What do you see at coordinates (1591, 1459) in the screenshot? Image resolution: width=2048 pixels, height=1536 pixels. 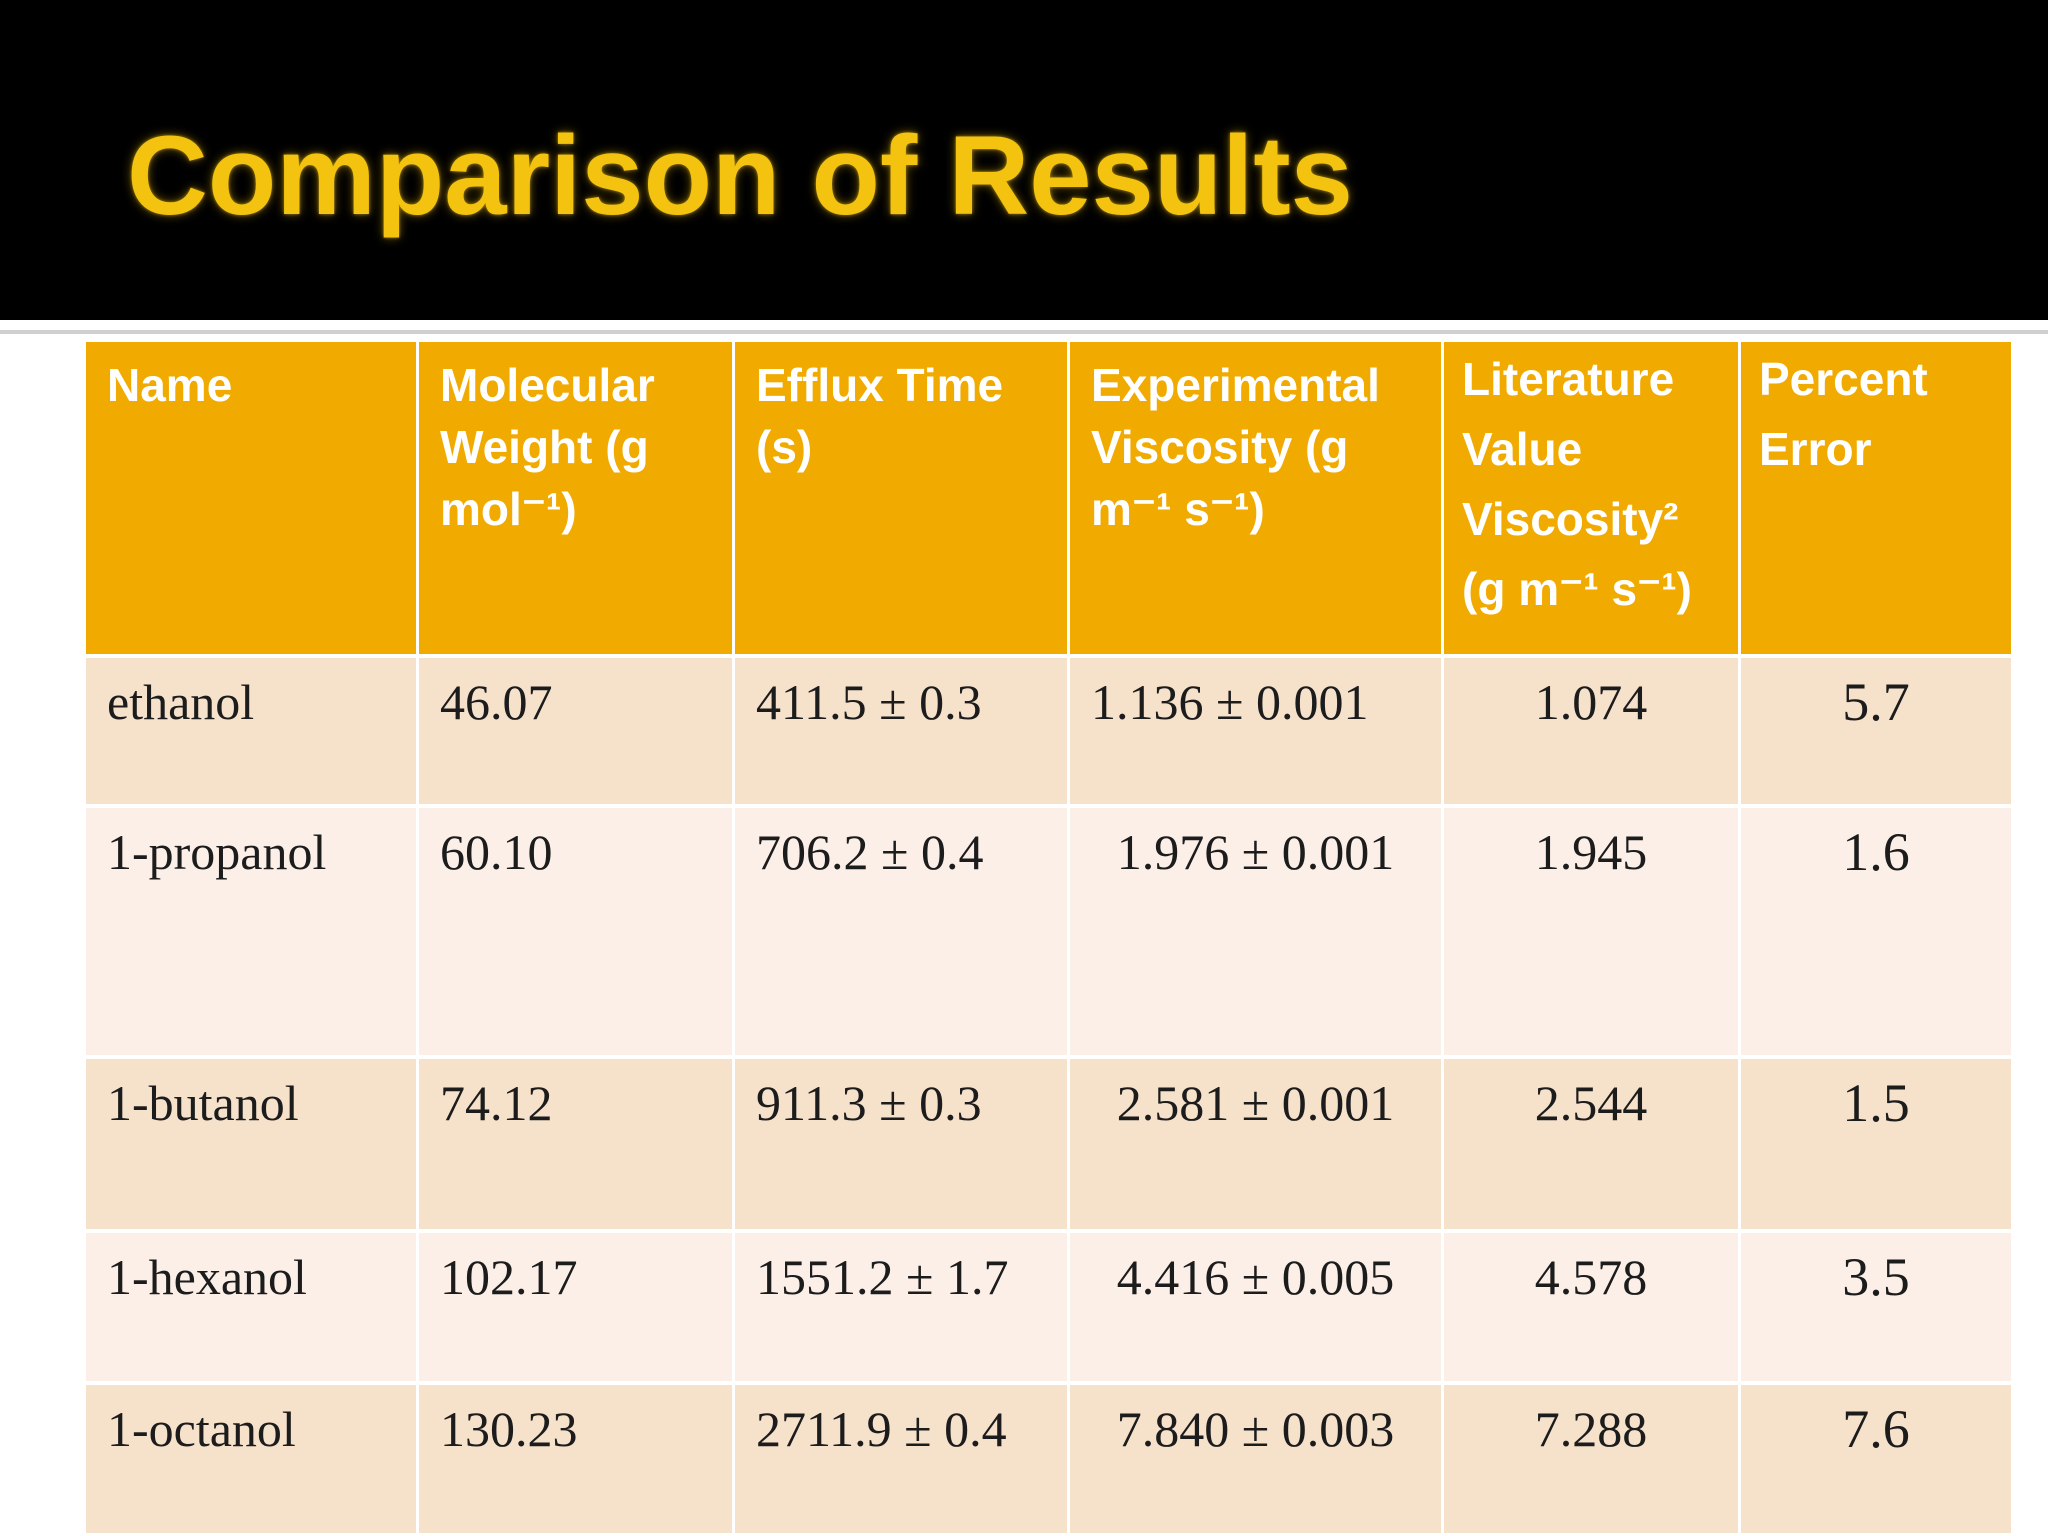 I see `cell-literature-viscosity: 7.288` at bounding box center [1591, 1459].